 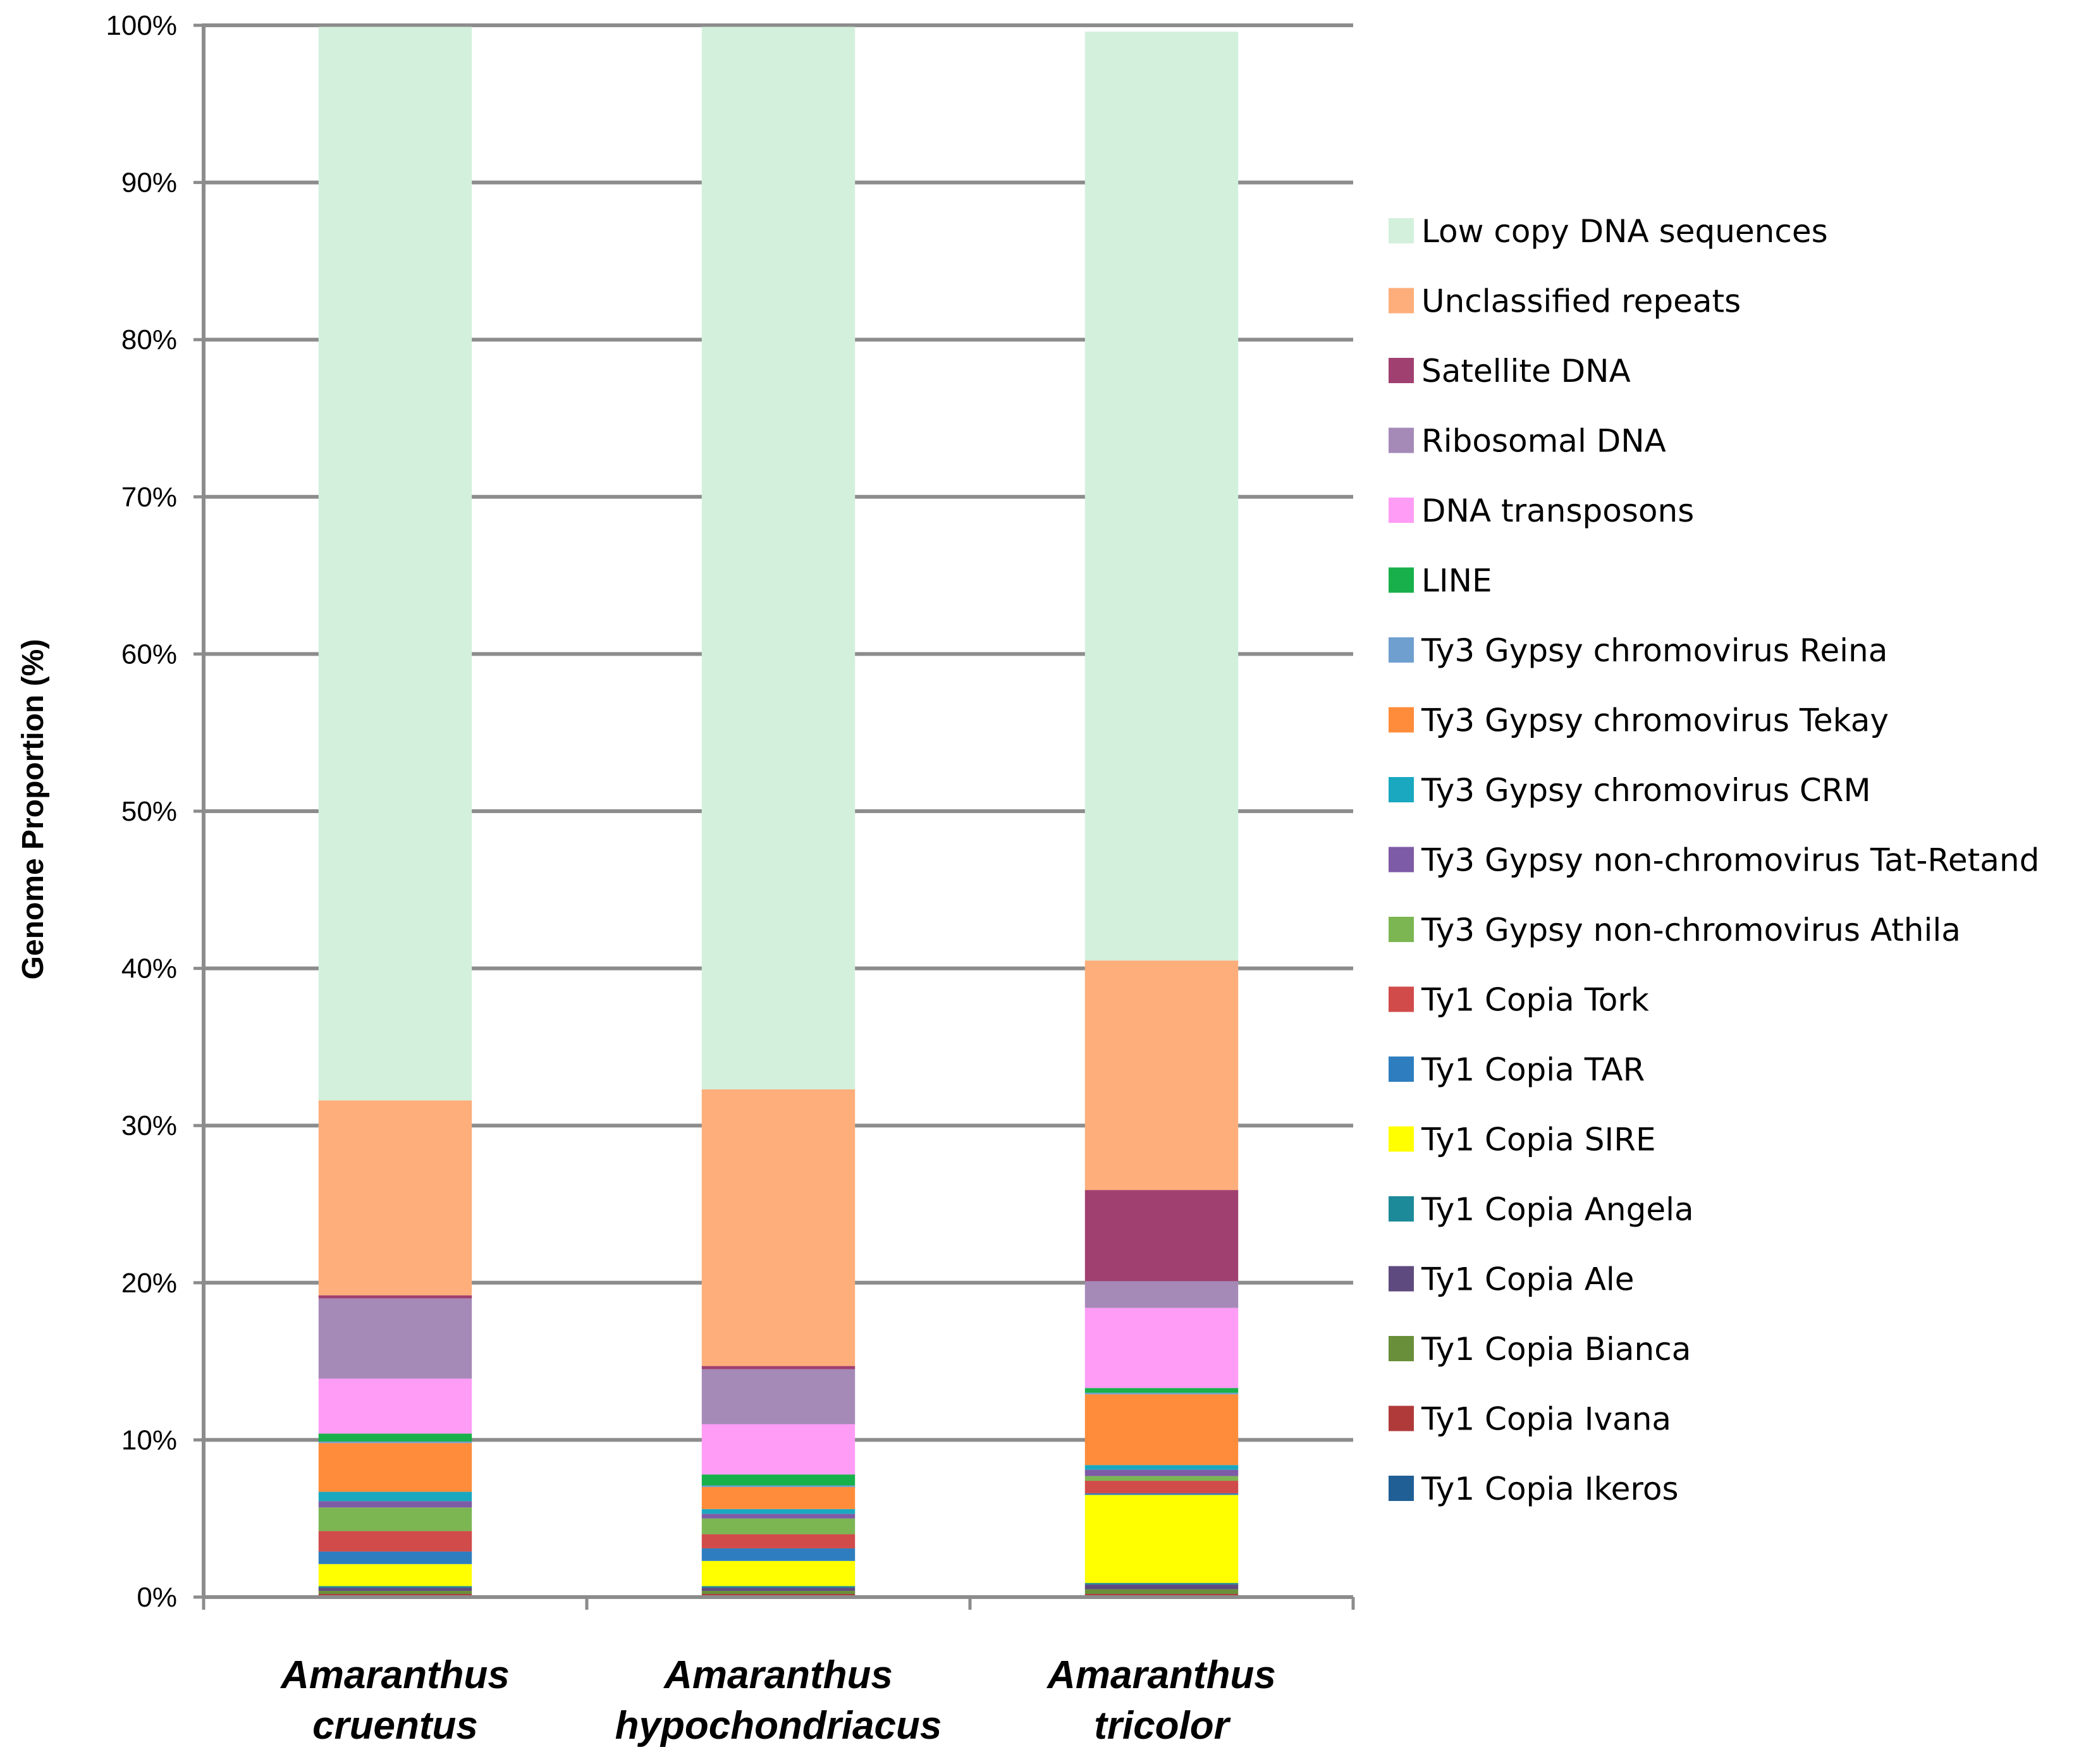 I want to click on category-label-line2: hypochondriacus, so click(x=779, y=1726).